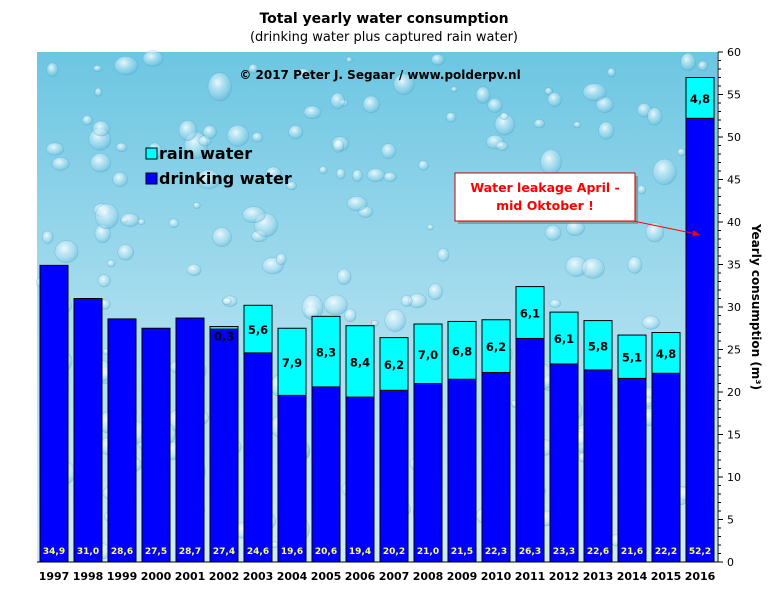  I want to click on rain-value-label: 5,6, so click(258, 330).